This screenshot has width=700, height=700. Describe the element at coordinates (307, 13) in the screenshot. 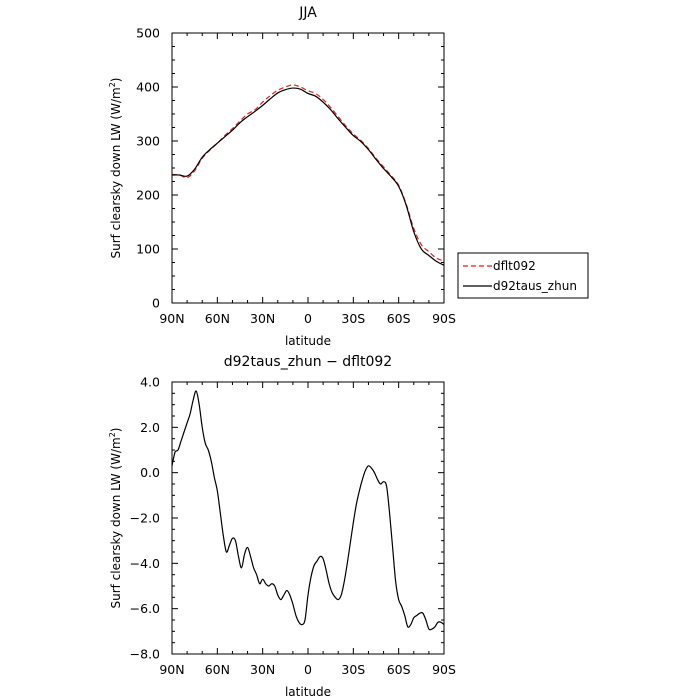

I see `chart-title: JJA` at that location.